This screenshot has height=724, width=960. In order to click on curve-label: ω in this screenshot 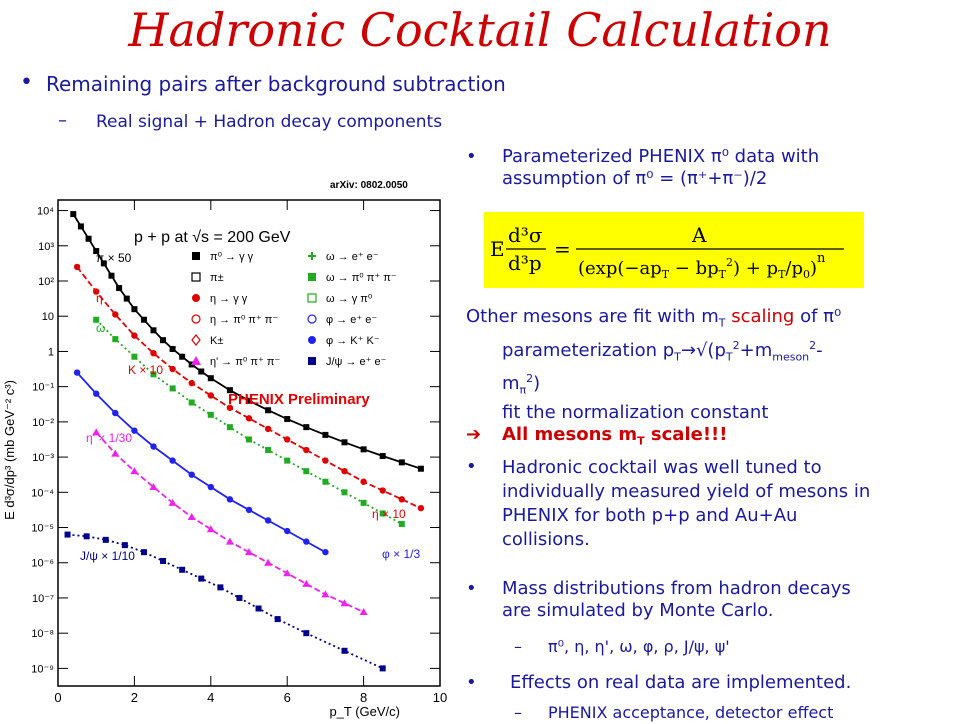, I will do `click(100, 328)`.